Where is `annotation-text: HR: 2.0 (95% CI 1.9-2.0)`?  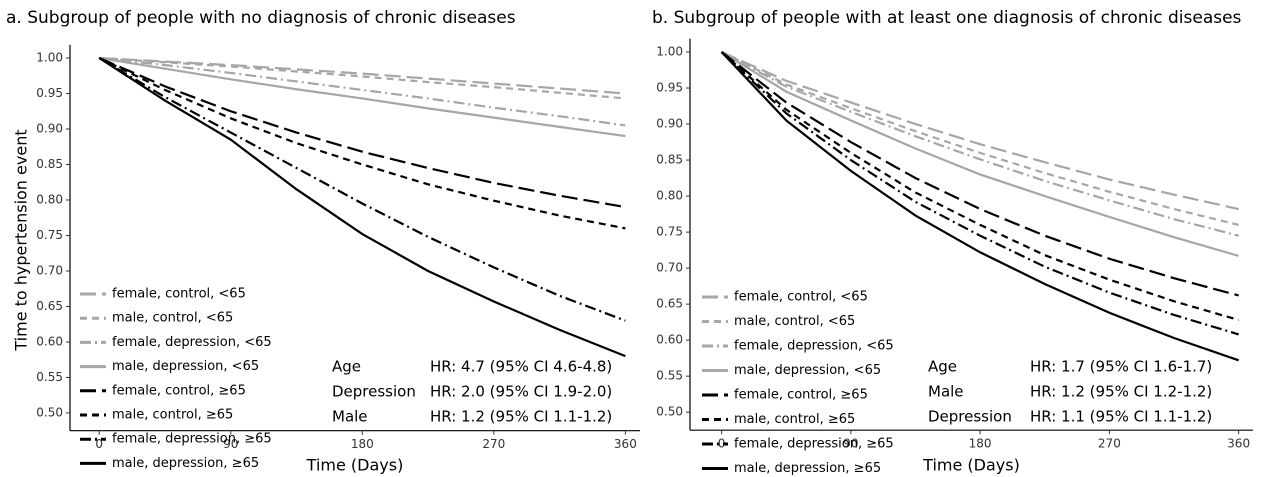
annotation-text: HR: 2.0 (95% CI 1.9-2.0) is located at coordinates (521, 392).